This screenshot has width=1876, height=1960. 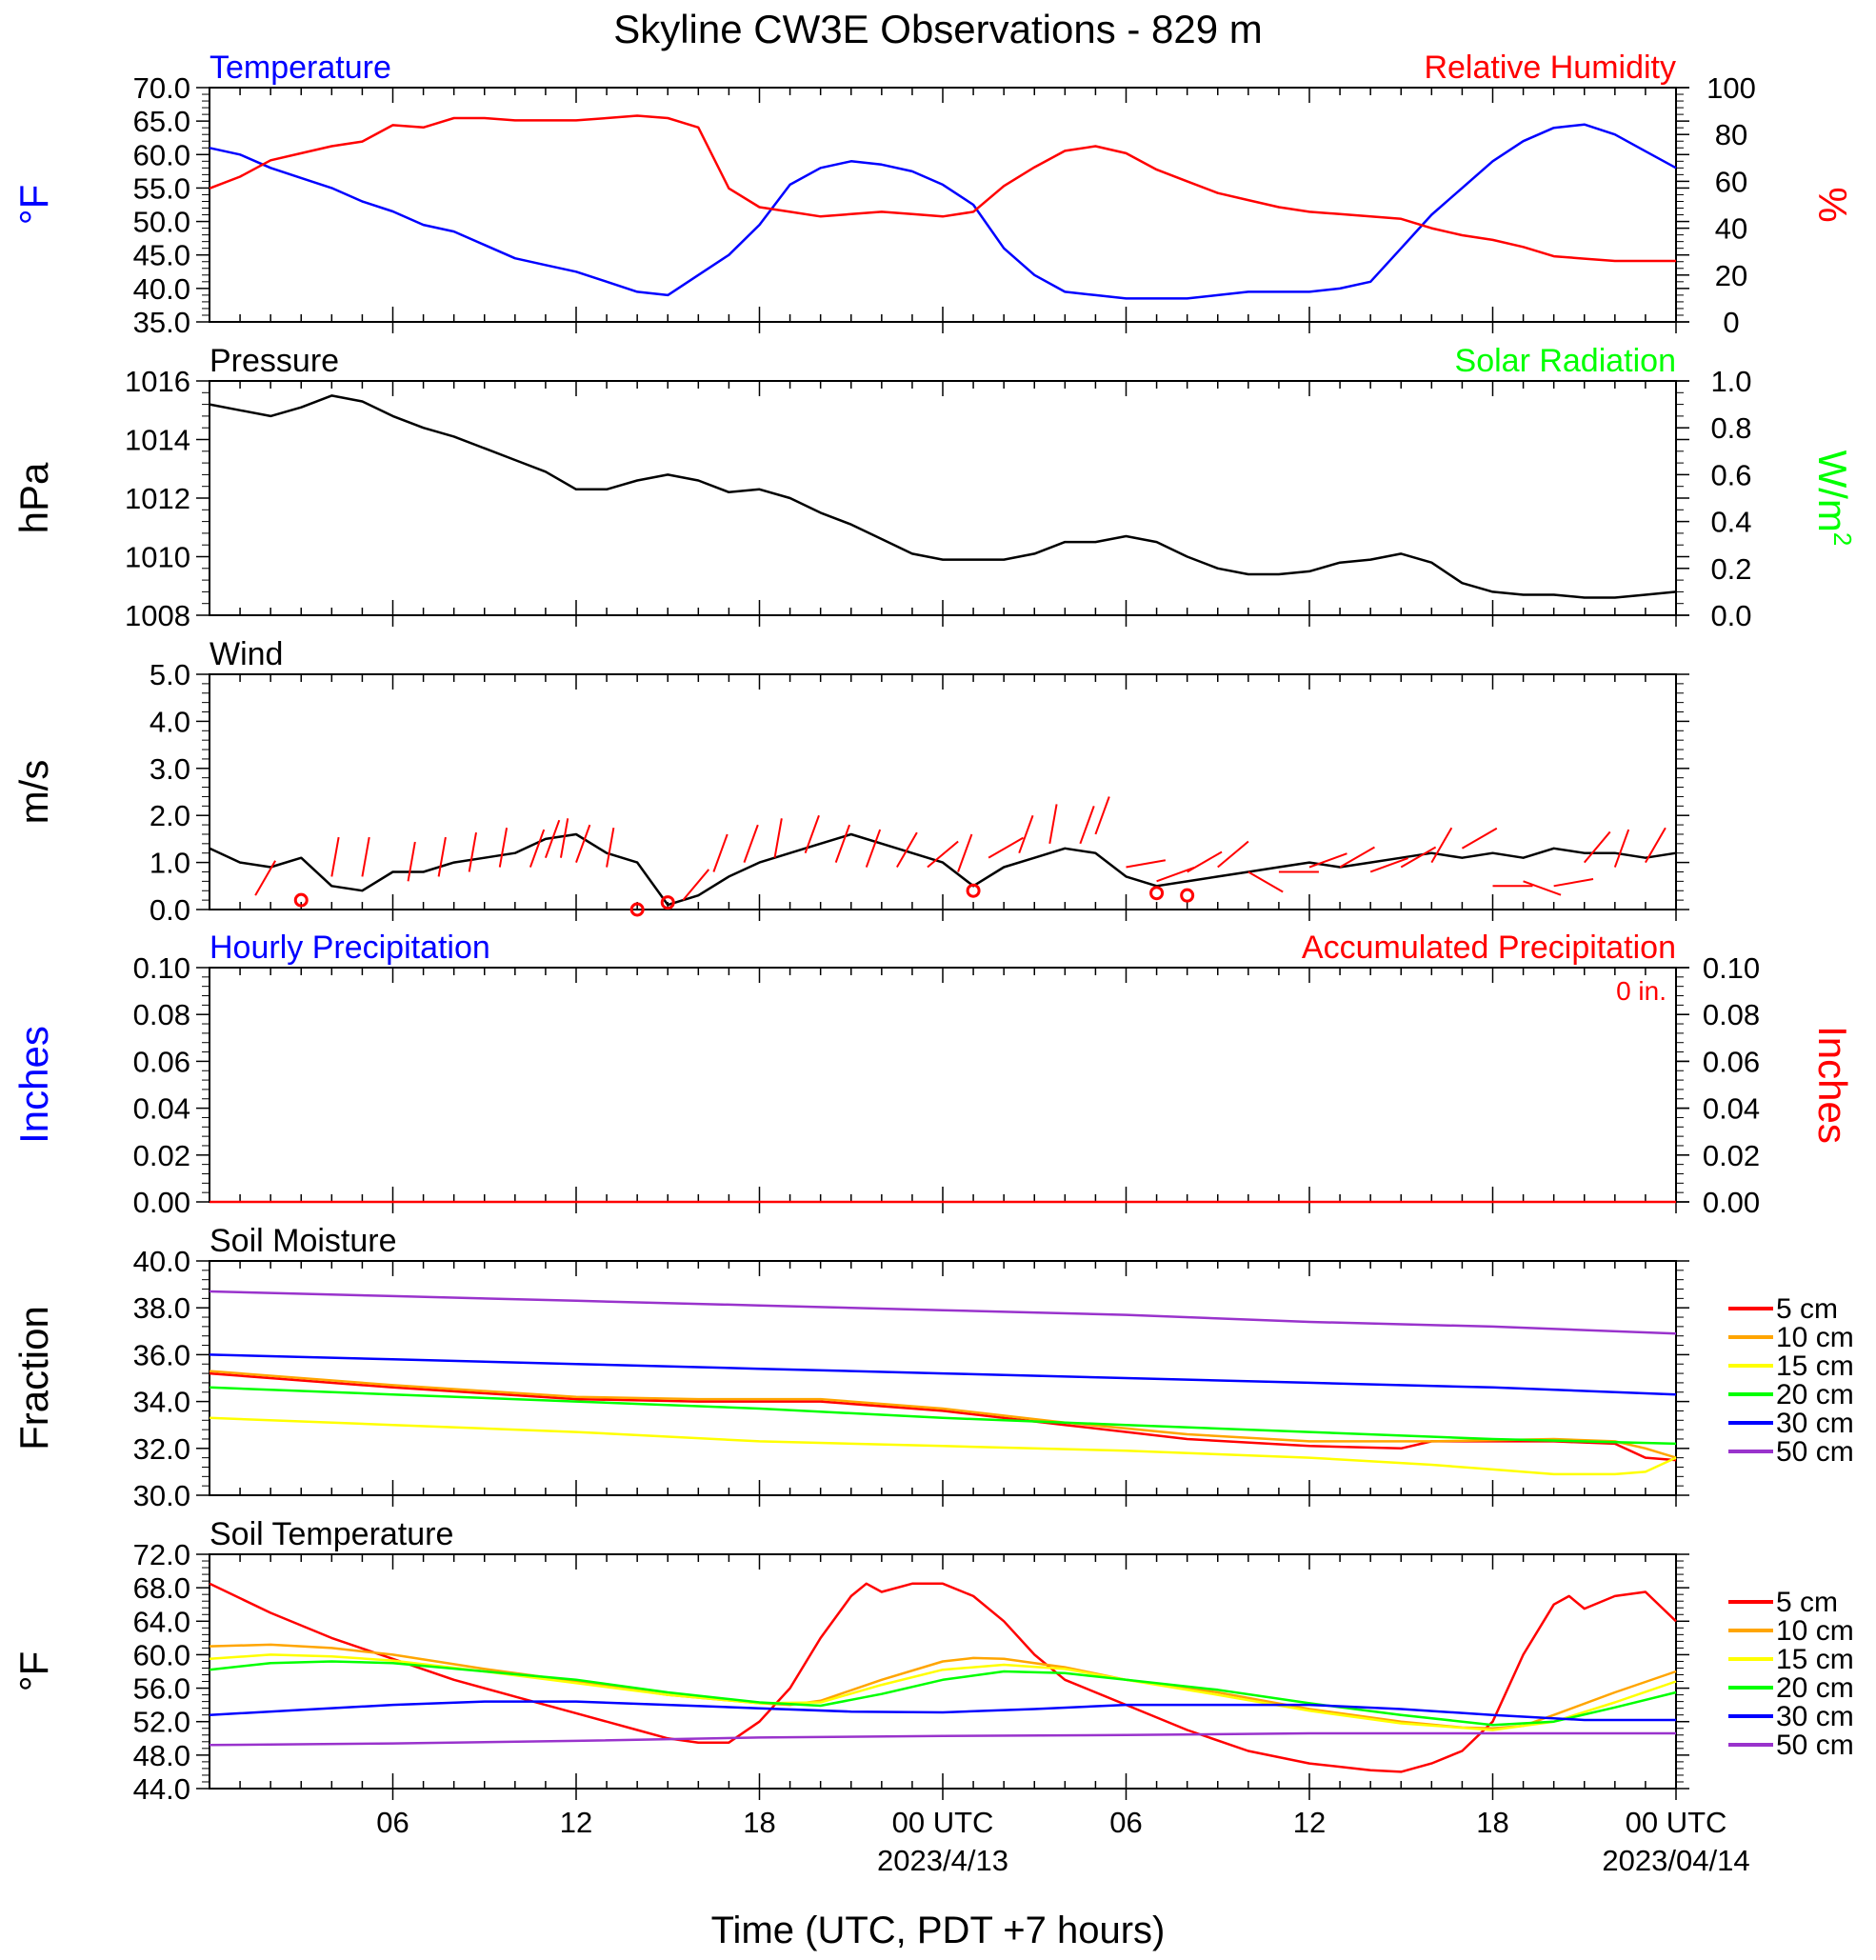 I want to click on x-tick-date: 2023/4/13, so click(x=943, y=1860).